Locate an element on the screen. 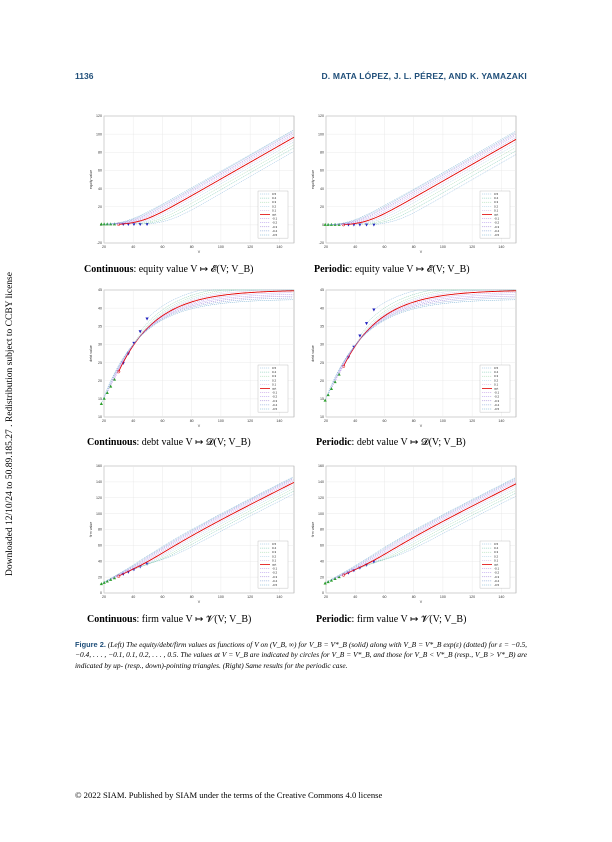 This screenshot has height=842, width=612. y-tick-label: 160 is located at coordinates (99, 466).